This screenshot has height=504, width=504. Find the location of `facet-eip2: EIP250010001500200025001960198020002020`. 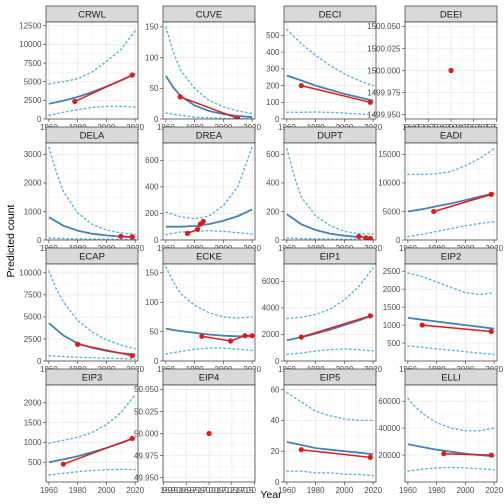

facet-eip2: EIP250010001500200025001960198020002020 is located at coordinates (443, 310).